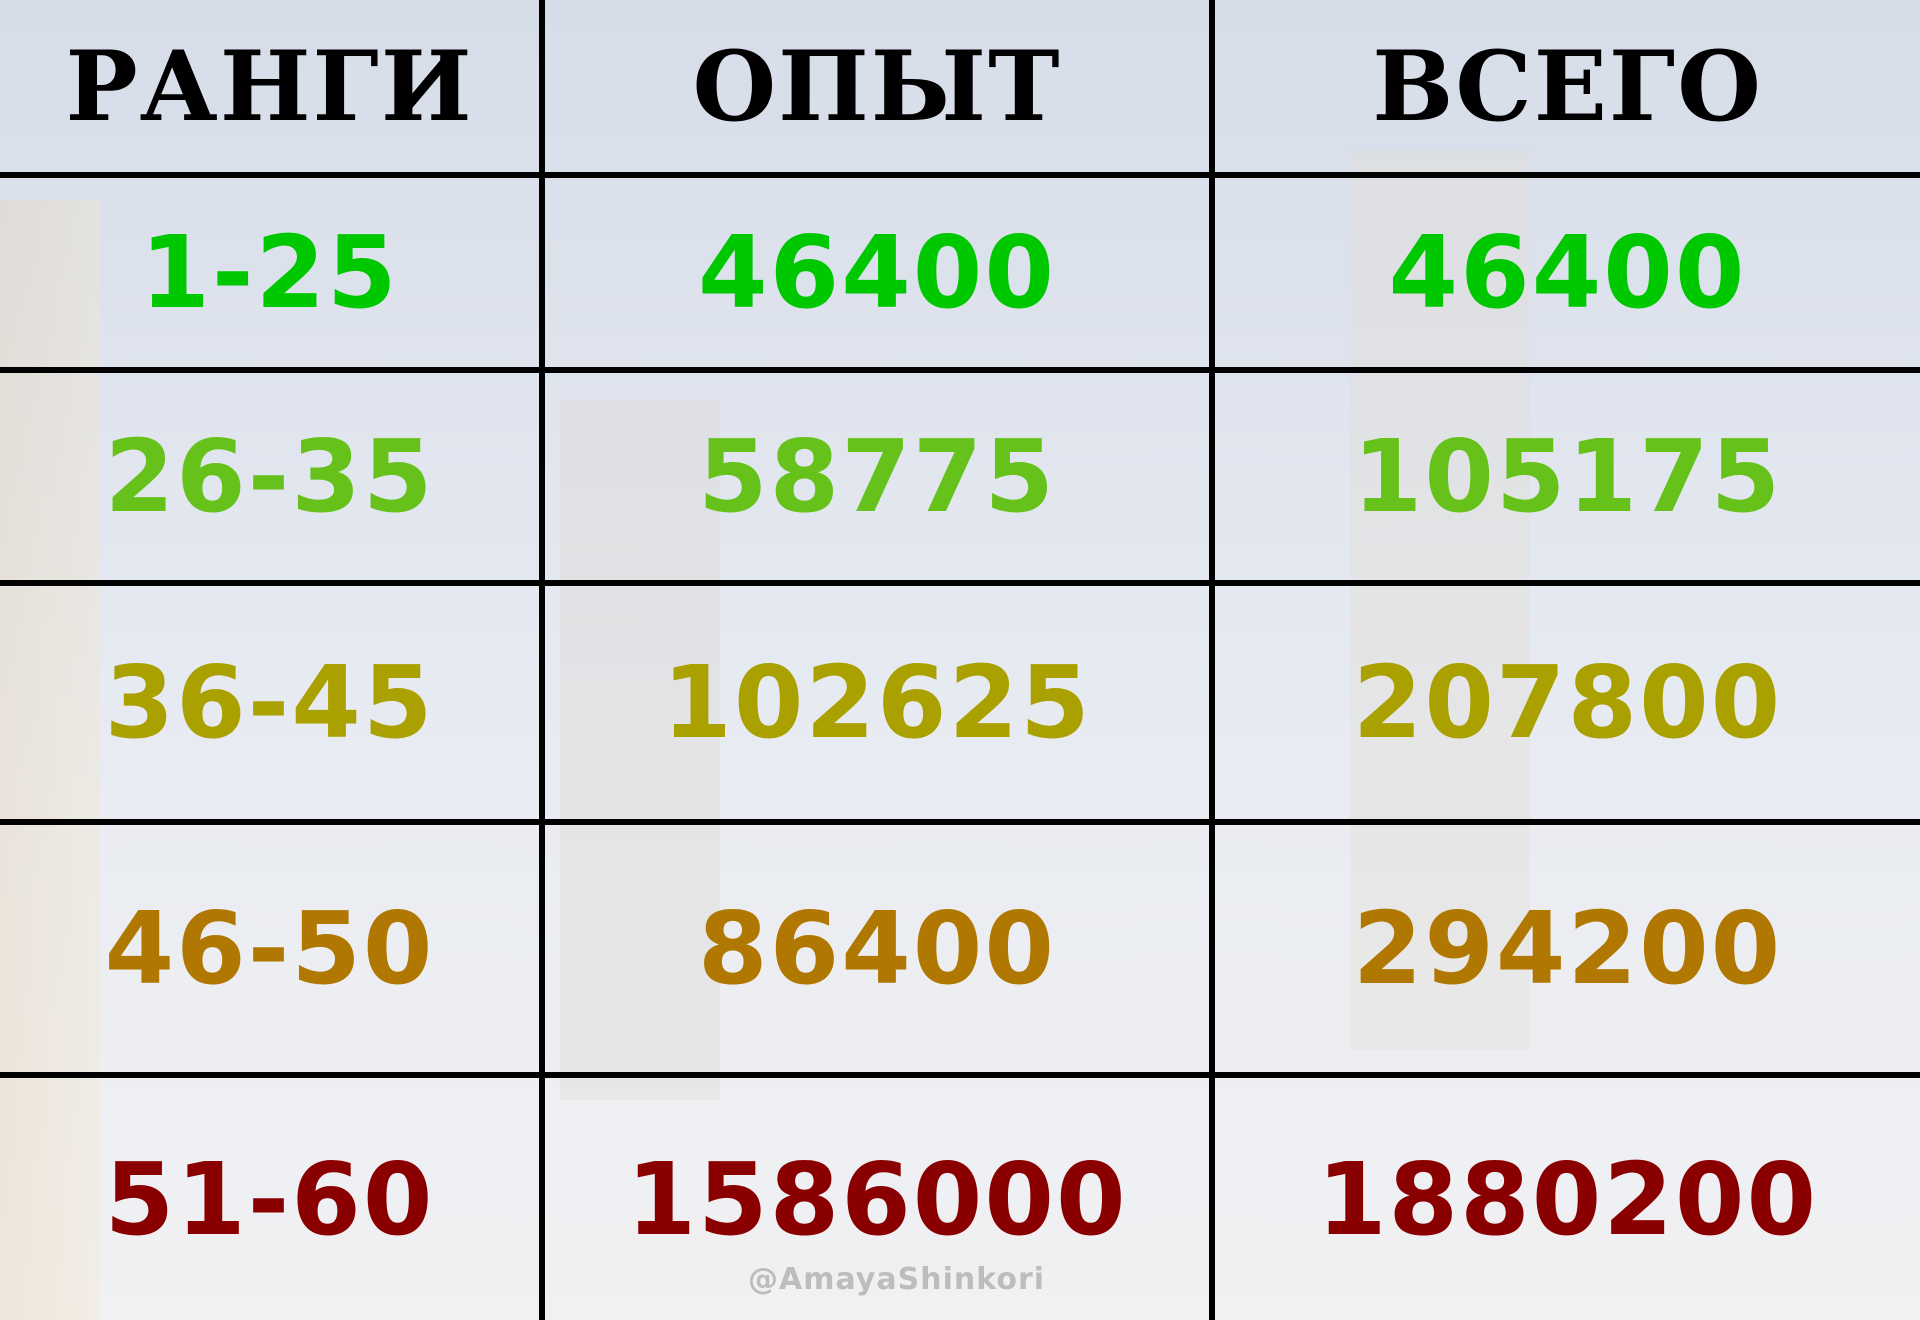  I want to click on header-row: РАНГИ ОПЫТ ВСЕГО, so click(960, 89).